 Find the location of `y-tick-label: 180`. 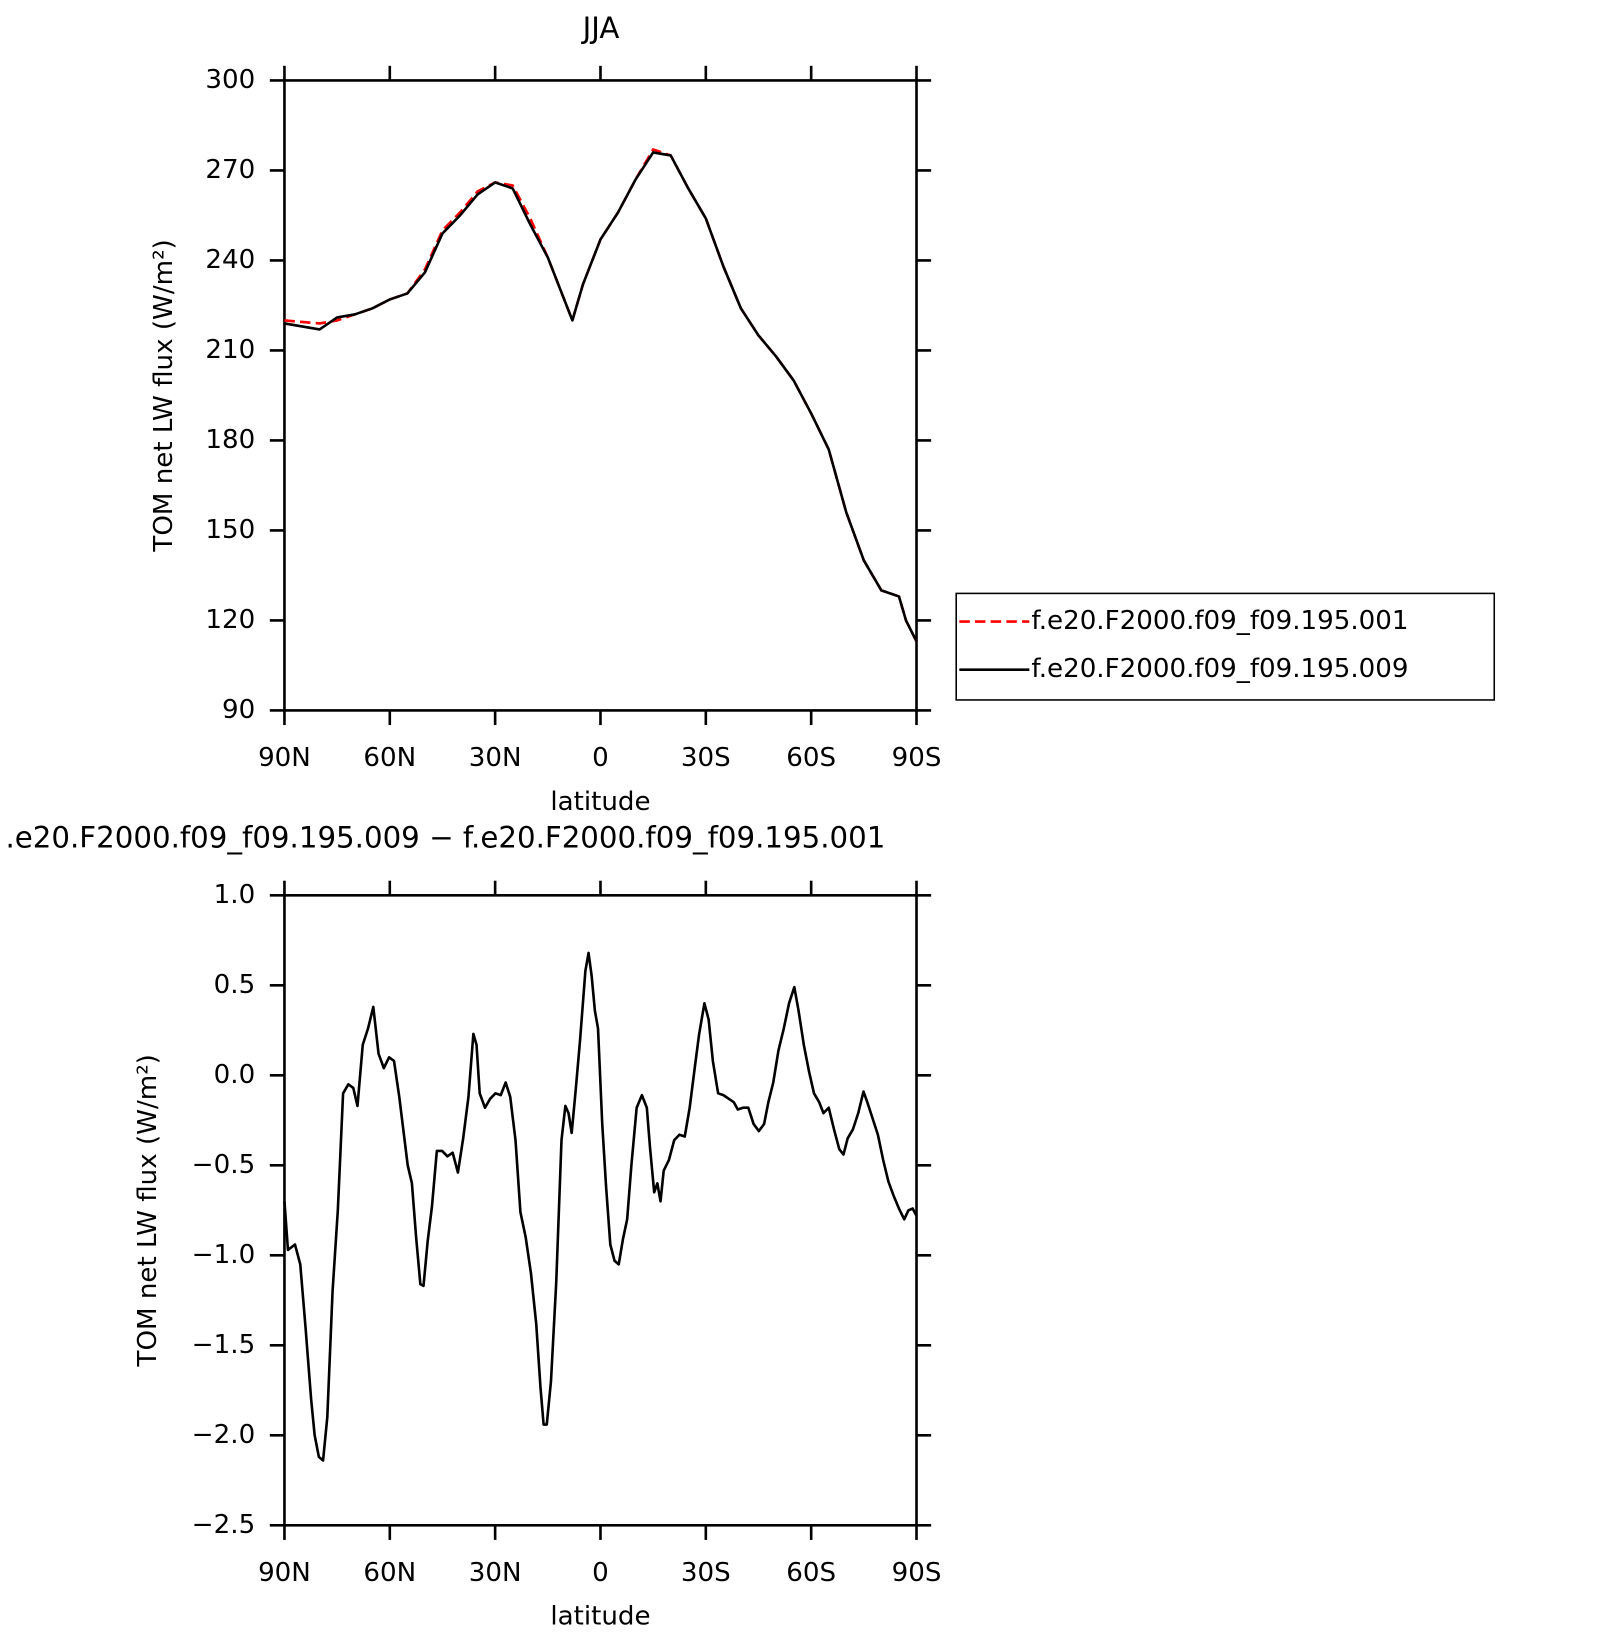

y-tick-label: 180 is located at coordinates (230, 440).